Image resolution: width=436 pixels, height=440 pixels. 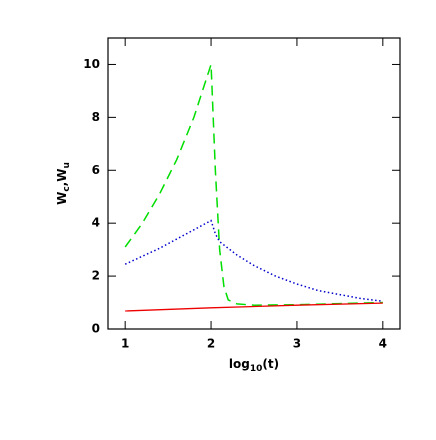 I want to click on xlabel-part: (t), so click(x=270, y=364).